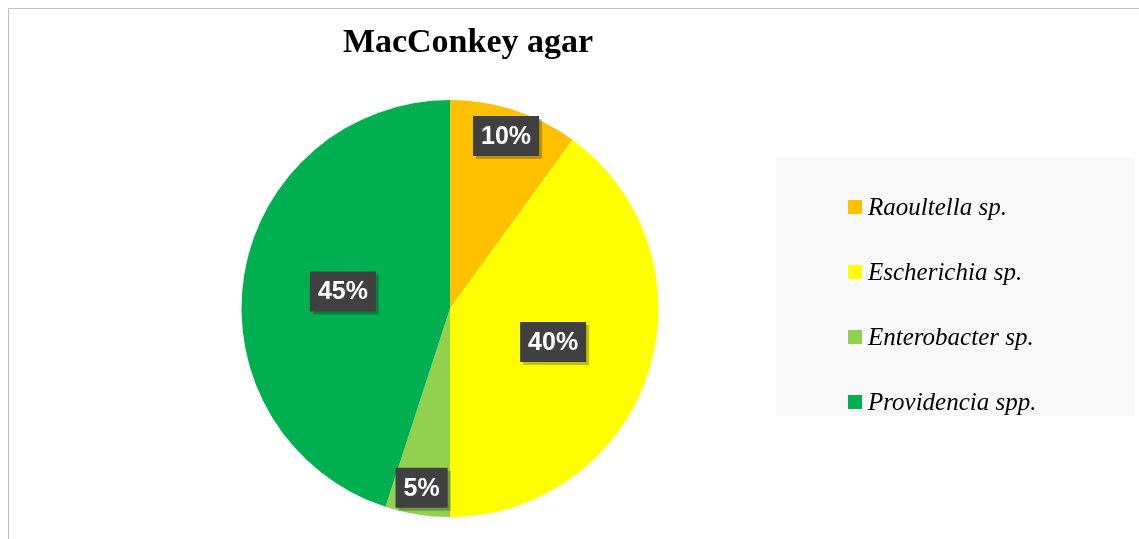 Image resolution: width=1139 pixels, height=539 pixels. I want to click on data-label: 45%, so click(342, 290).